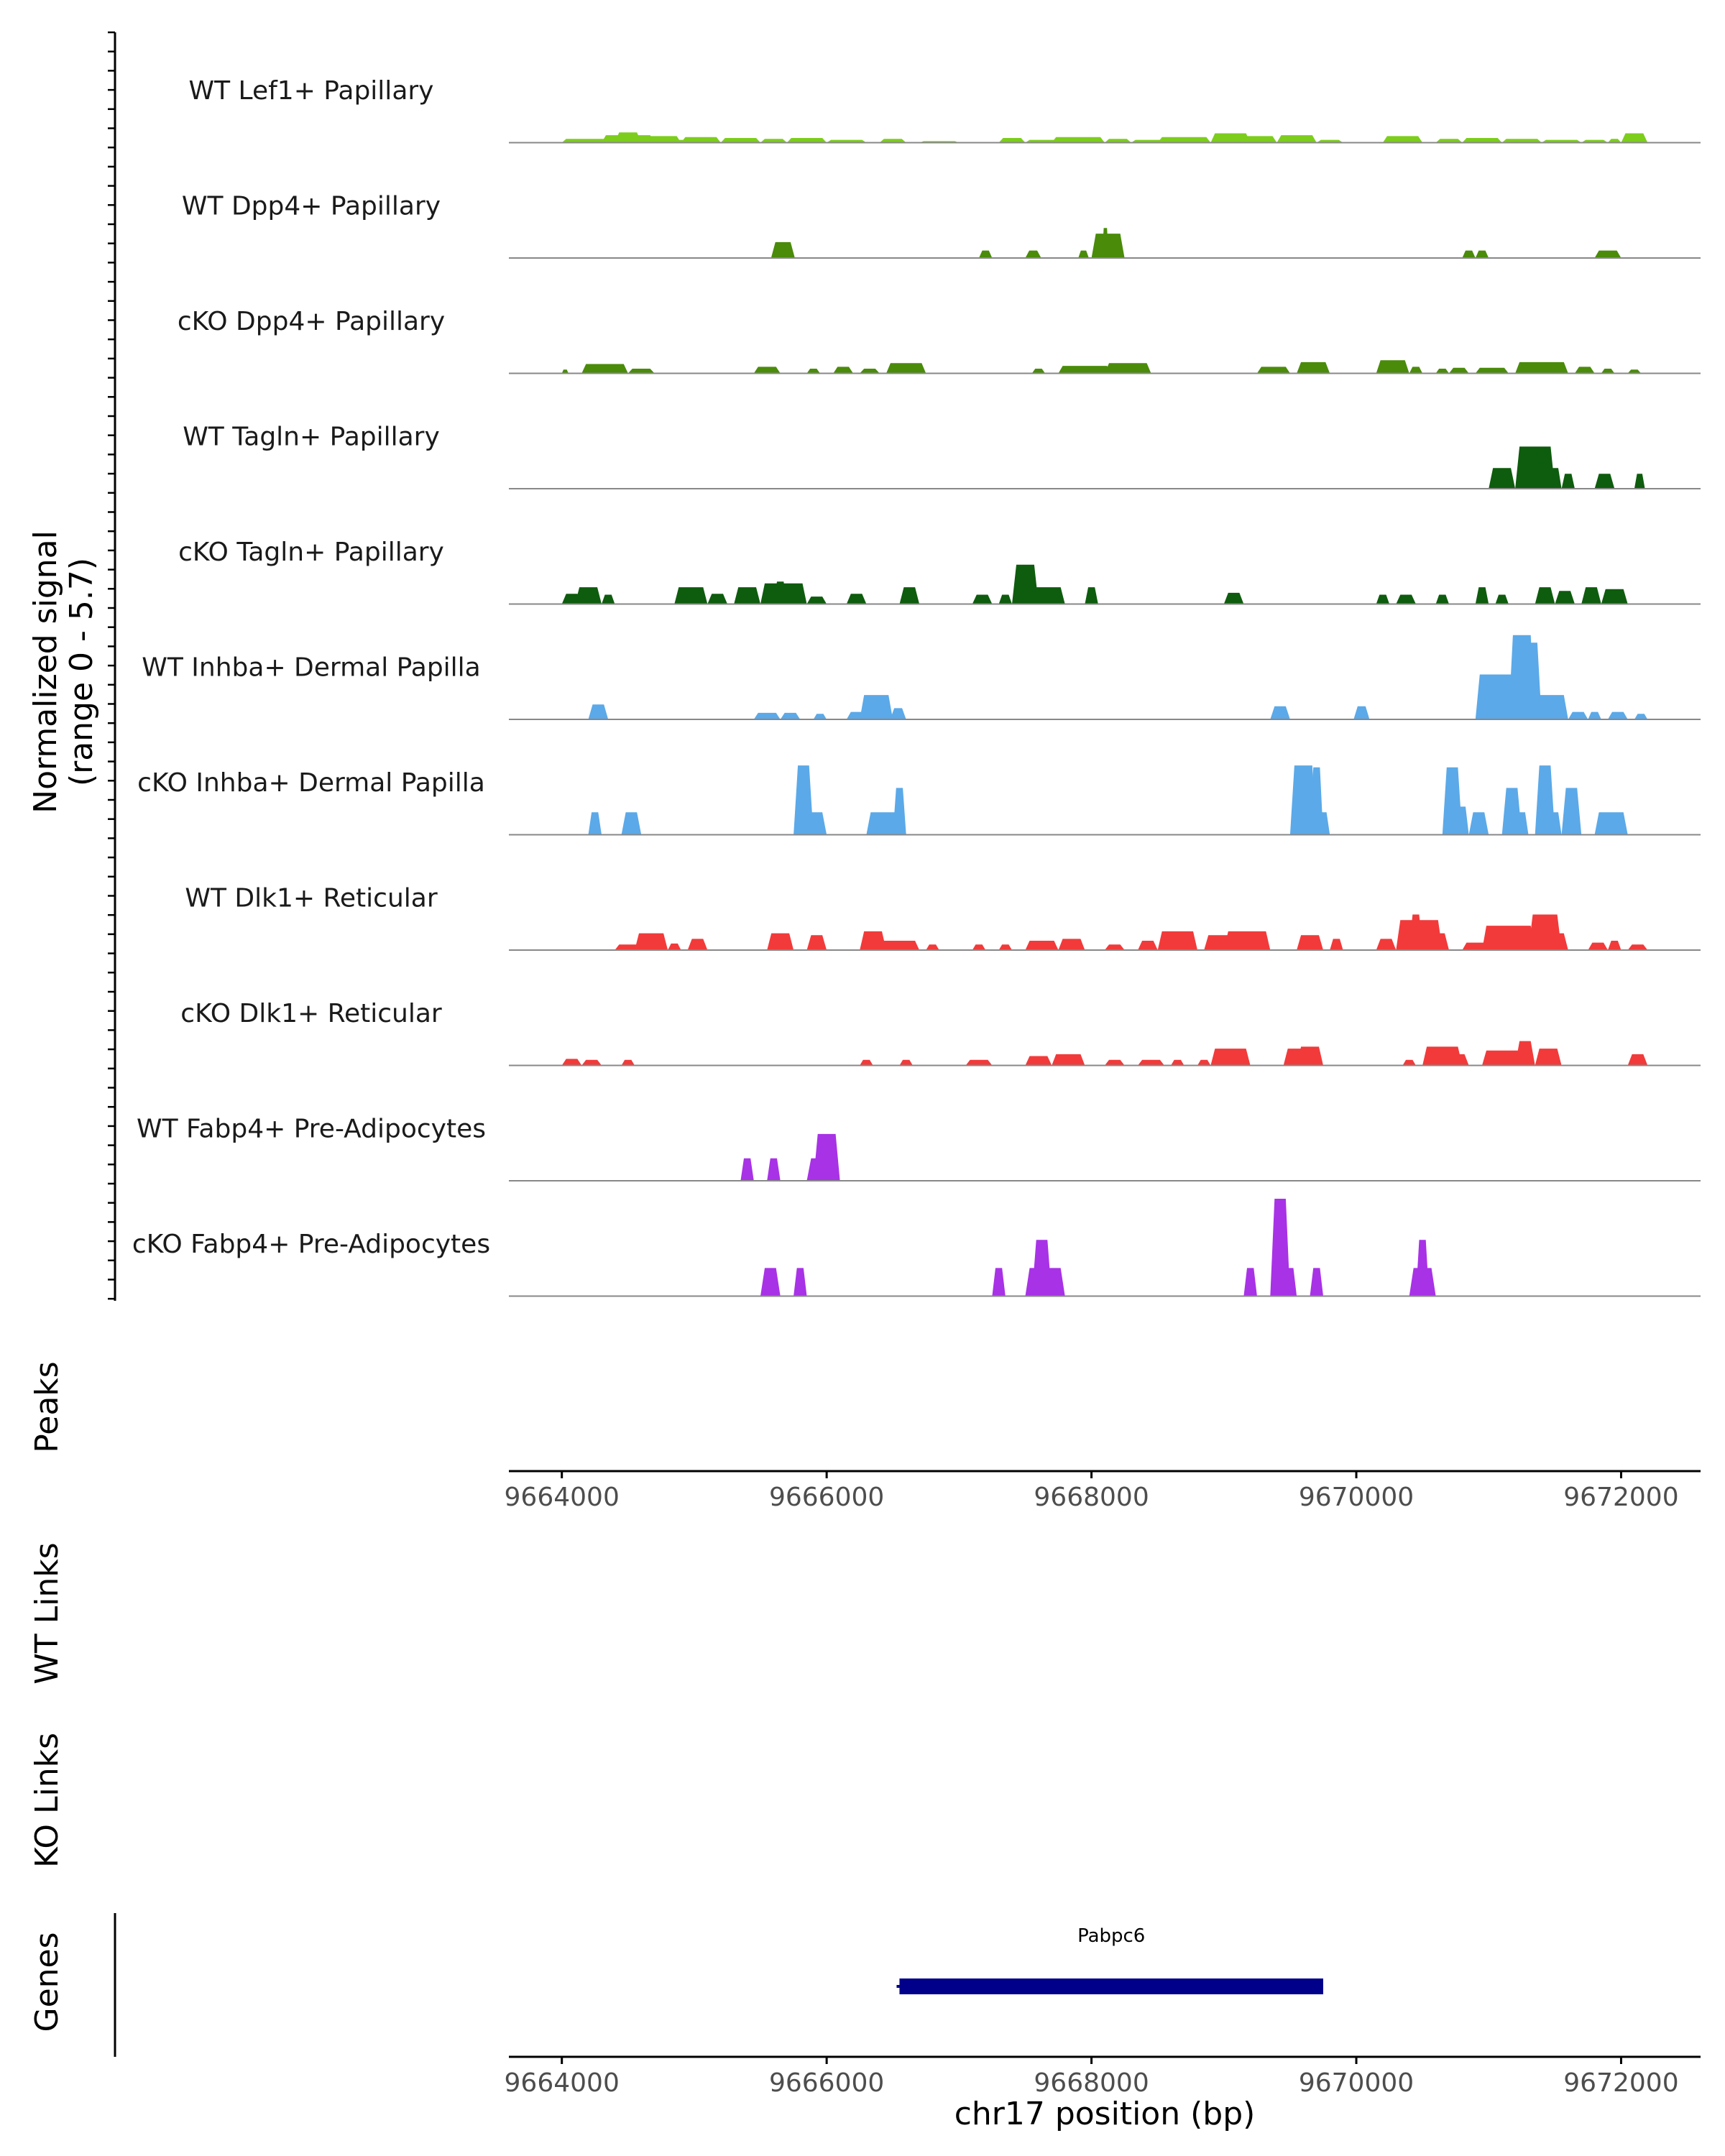  Describe the element at coordinates (921, 678) in the screenshot. I see `track: WT Inhba+ Dermal Papilla` at that location.